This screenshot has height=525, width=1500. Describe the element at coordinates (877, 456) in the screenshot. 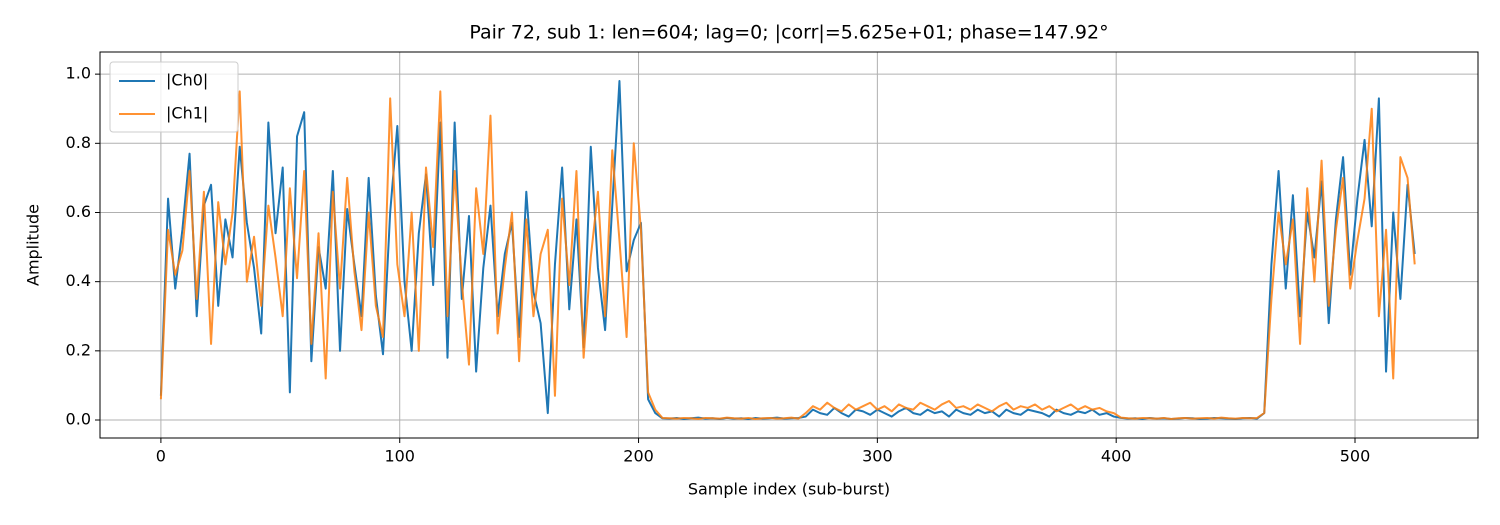

I see `x-tick-label: 300` at that location.